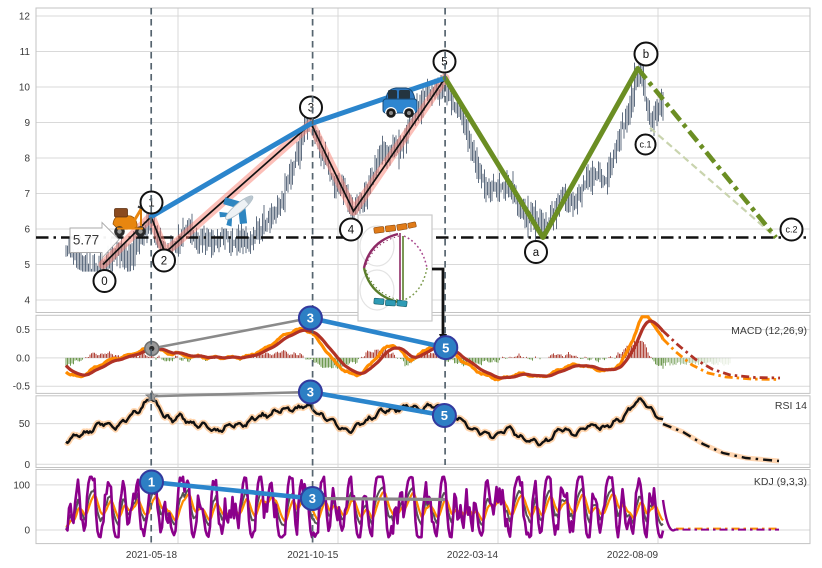 This screenshot has width=822, height=568. Describe the element at coordinates (791, 406) in the screenshot. I see `svg-text: RSI 14` at that location.